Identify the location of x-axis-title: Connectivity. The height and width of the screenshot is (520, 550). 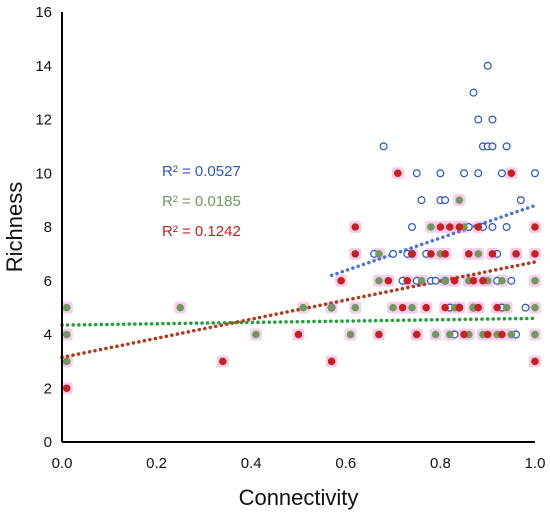
(299, 497).